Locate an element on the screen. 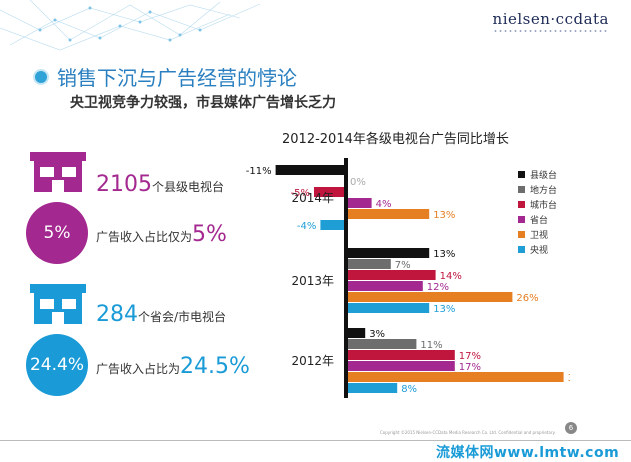 The width and height of the screenshot is (631, 462). value-label-2012年-卫视: 34% is located at coordinates (569, 378).